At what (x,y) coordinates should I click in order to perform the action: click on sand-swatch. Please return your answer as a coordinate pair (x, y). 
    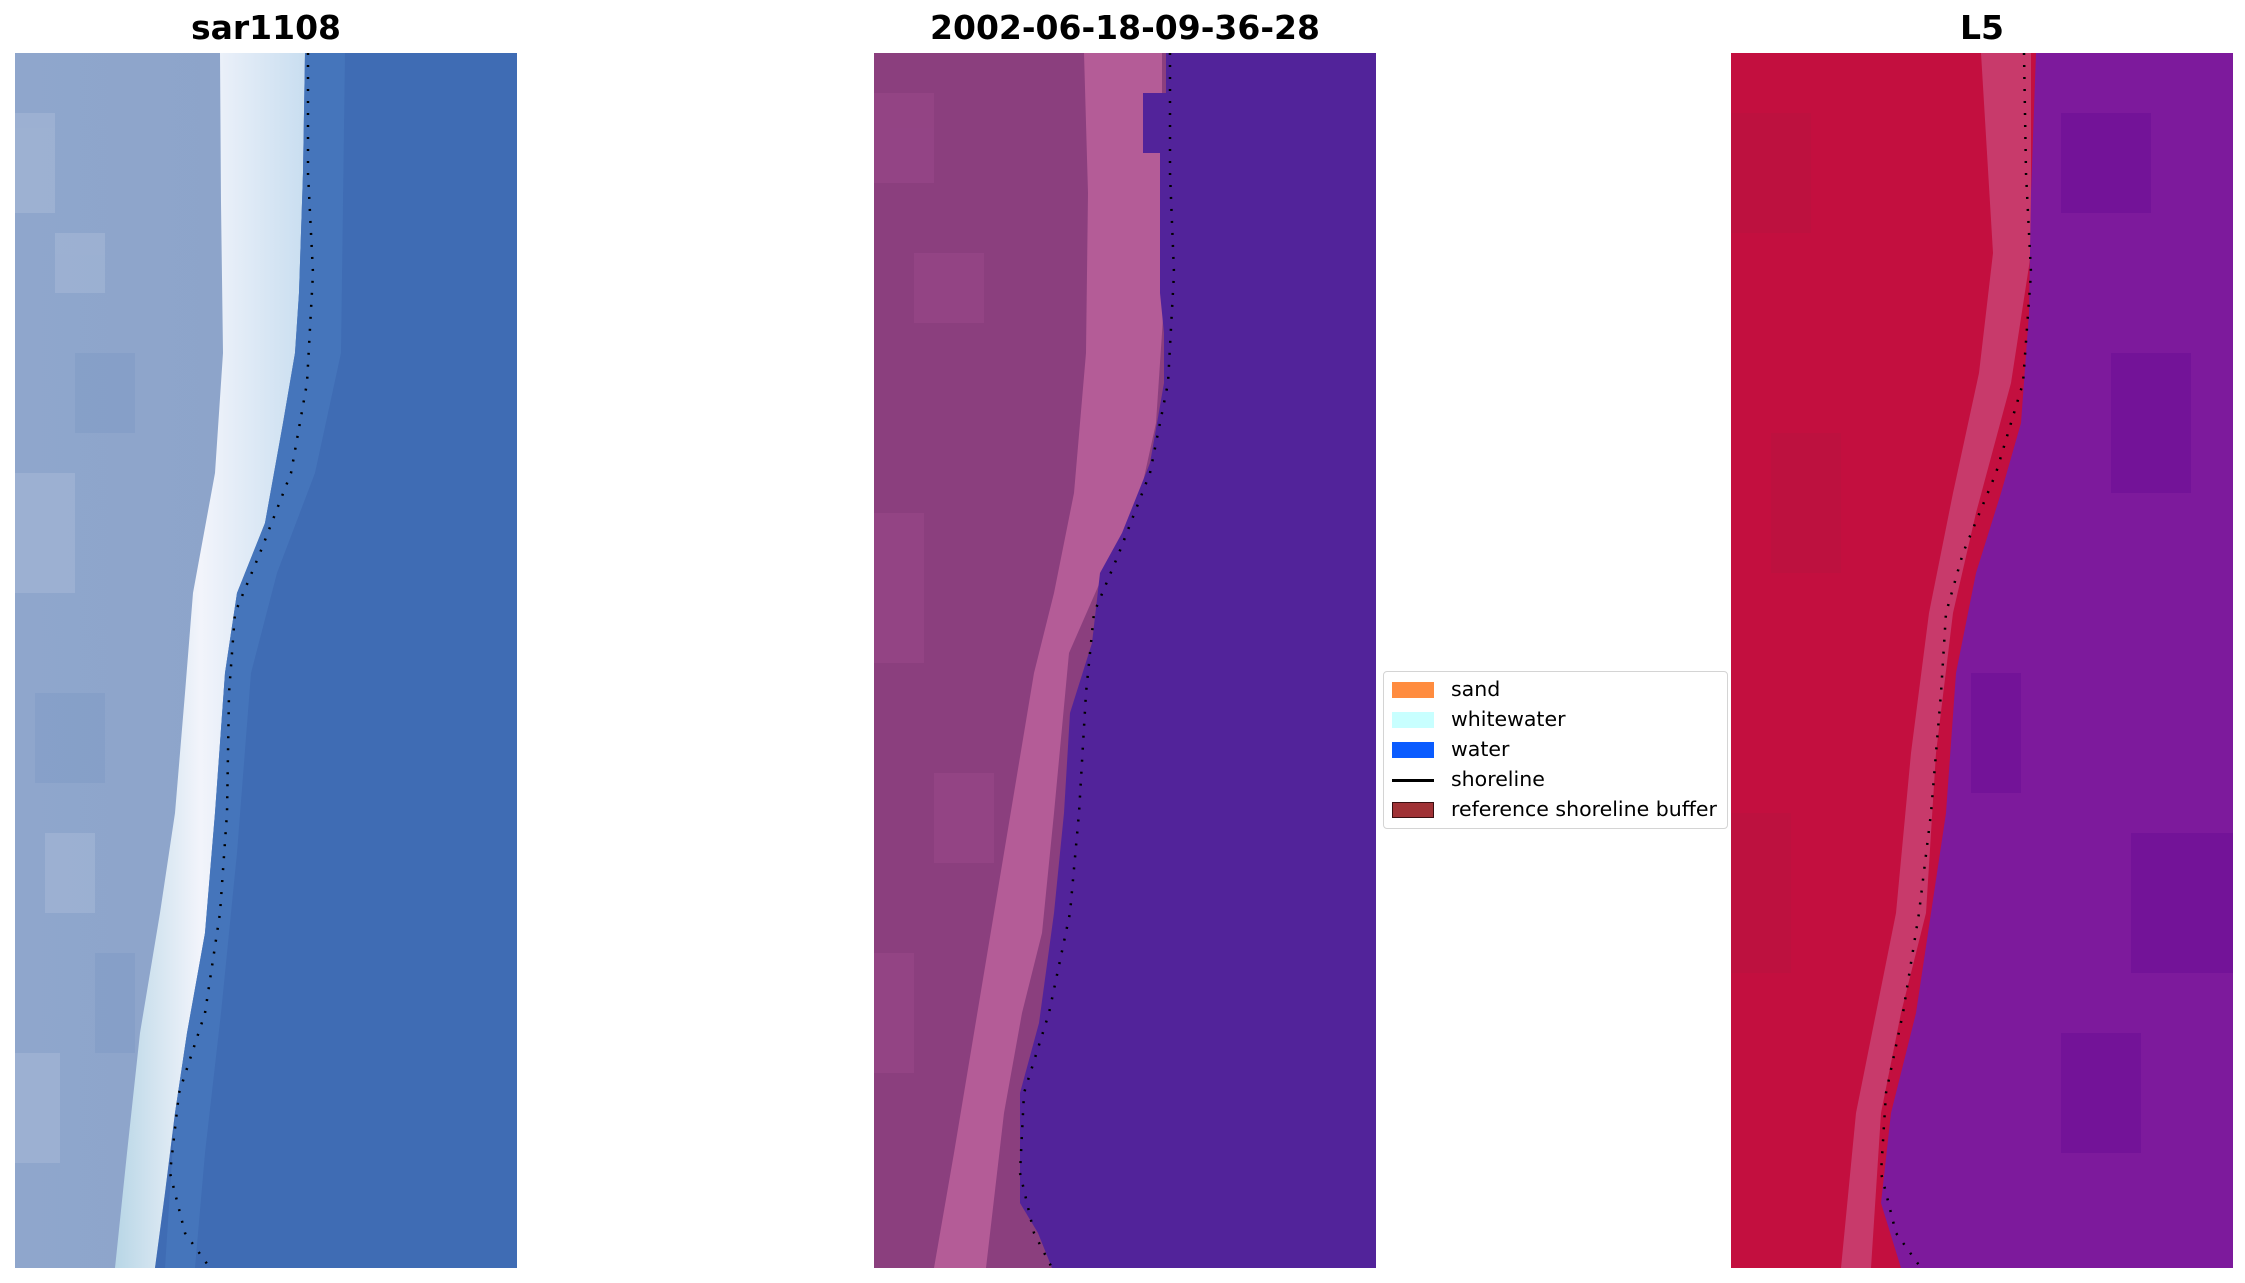
    Looking at the image, I should click on (1413, 690).